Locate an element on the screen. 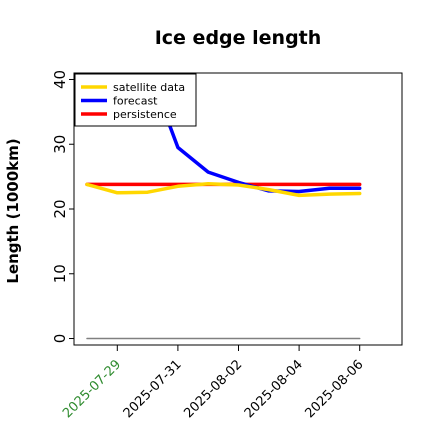  y-tick-label: 20 is located at coordinates (60, 208).